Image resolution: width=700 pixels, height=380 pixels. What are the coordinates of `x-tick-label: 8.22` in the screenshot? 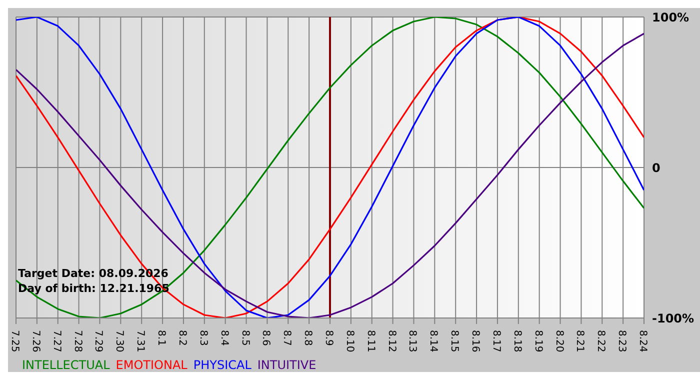 It's located at (600, 341).